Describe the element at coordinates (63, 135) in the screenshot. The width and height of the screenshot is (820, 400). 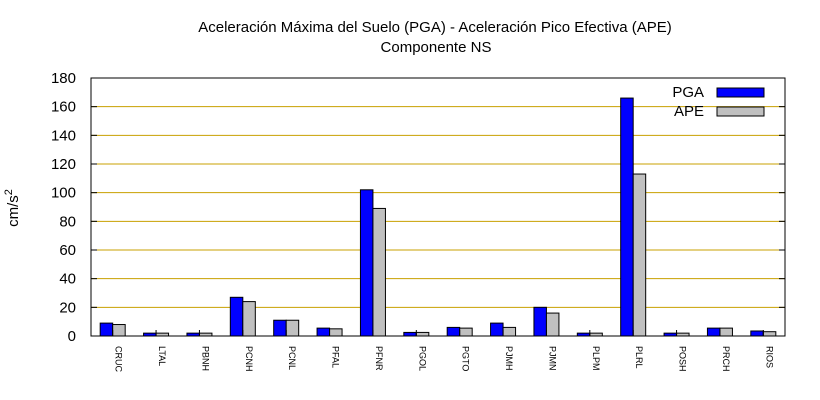
I see `y-tick-label: 140` at that location.